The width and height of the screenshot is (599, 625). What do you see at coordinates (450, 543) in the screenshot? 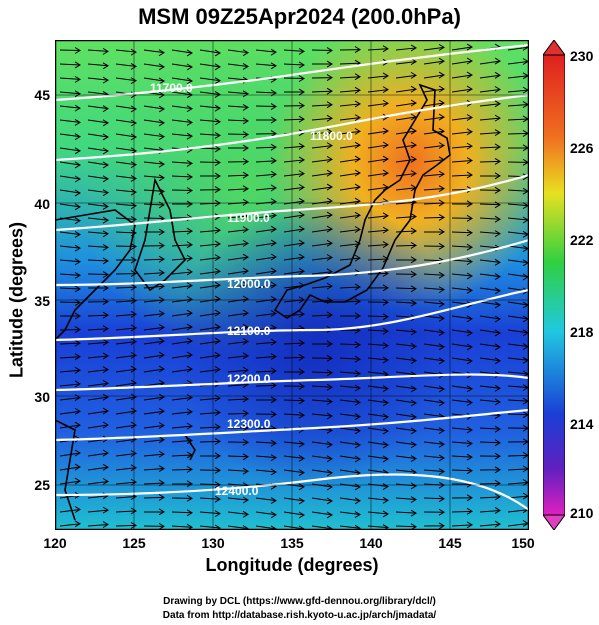
I see `x-tick-145: 145` at bounding box center [450, 543].